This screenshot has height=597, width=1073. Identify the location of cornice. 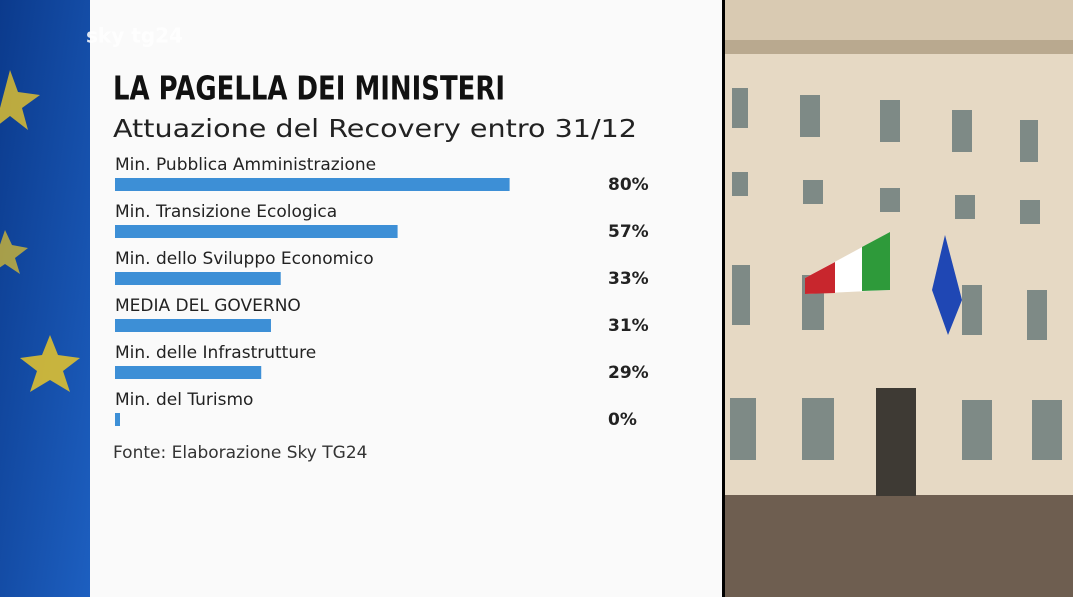
(899, 47).